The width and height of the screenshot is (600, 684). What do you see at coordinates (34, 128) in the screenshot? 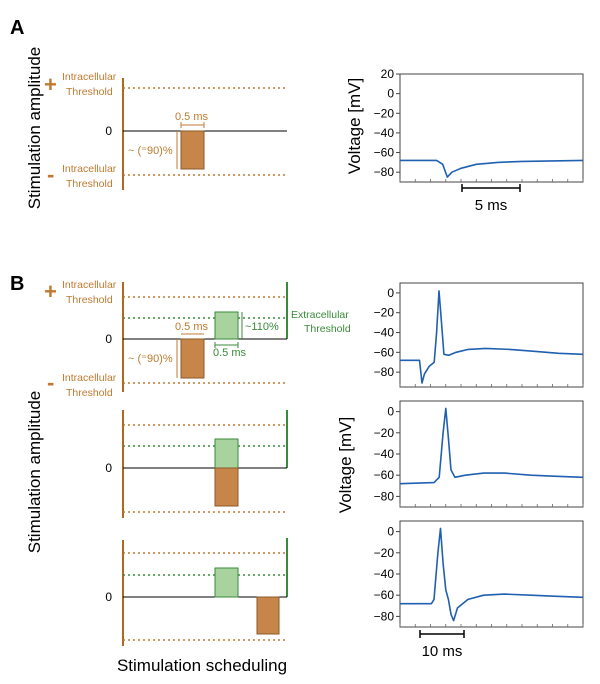
I see `y-axis-label-a: Stimulation amplitude` at bounding box center [34, 128].